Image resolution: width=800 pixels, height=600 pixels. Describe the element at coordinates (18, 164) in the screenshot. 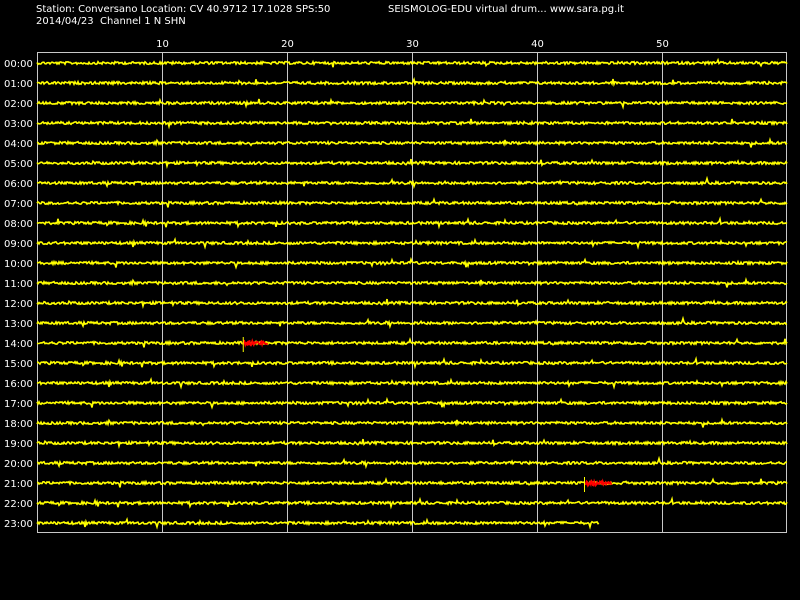

I see `row-label: 05:00` at that location.